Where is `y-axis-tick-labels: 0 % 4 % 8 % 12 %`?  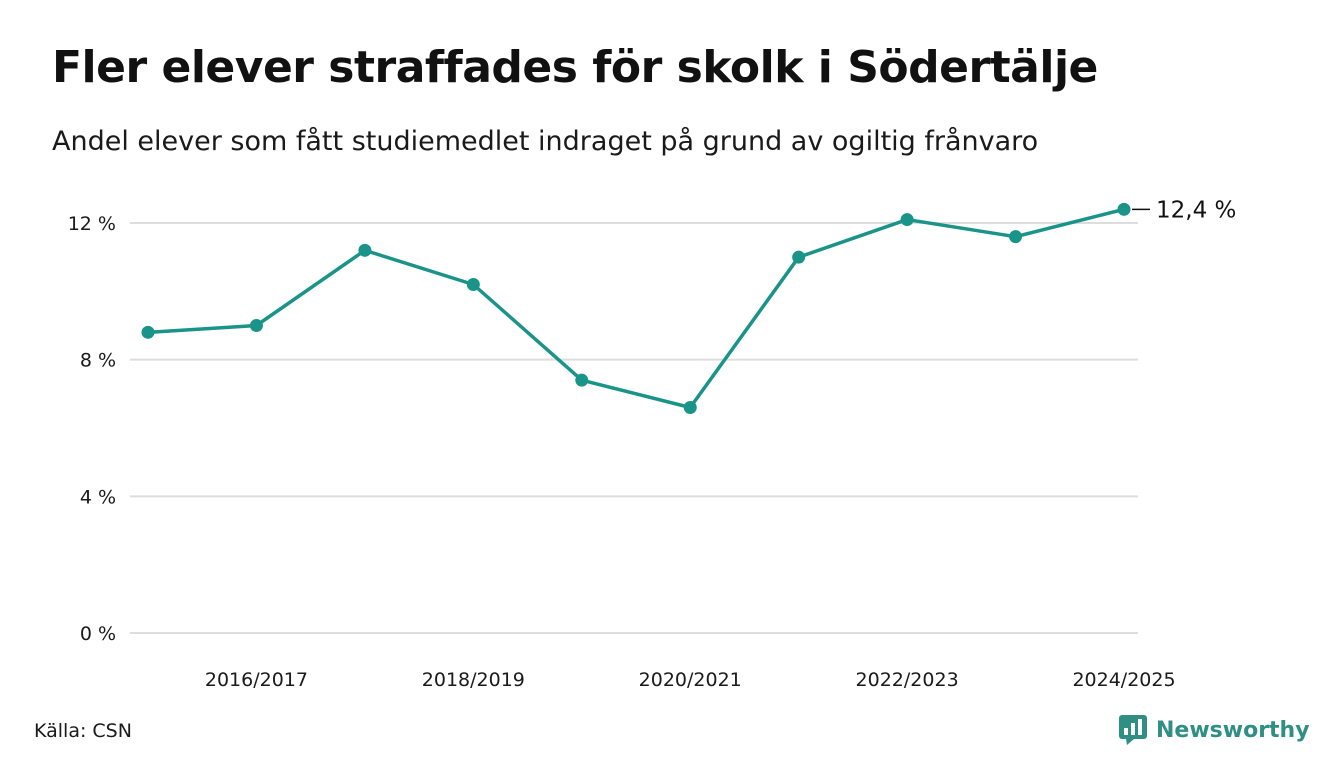
y-axis-tick-labels: 0 % 4 % 8 % 12 % is located at coordinates (92, 429).